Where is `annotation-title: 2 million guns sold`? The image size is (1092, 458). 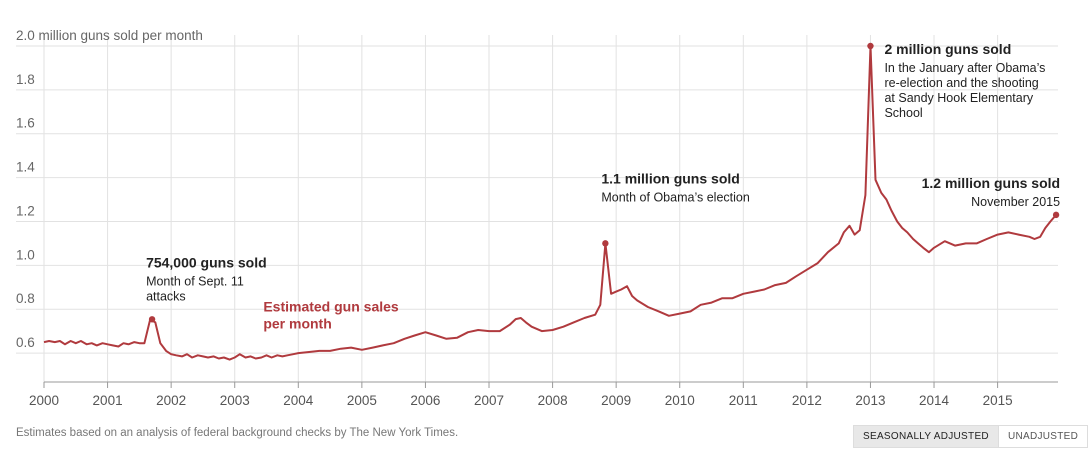 annotation-title: 2 million guns sold is located at coordinates (947, 49).